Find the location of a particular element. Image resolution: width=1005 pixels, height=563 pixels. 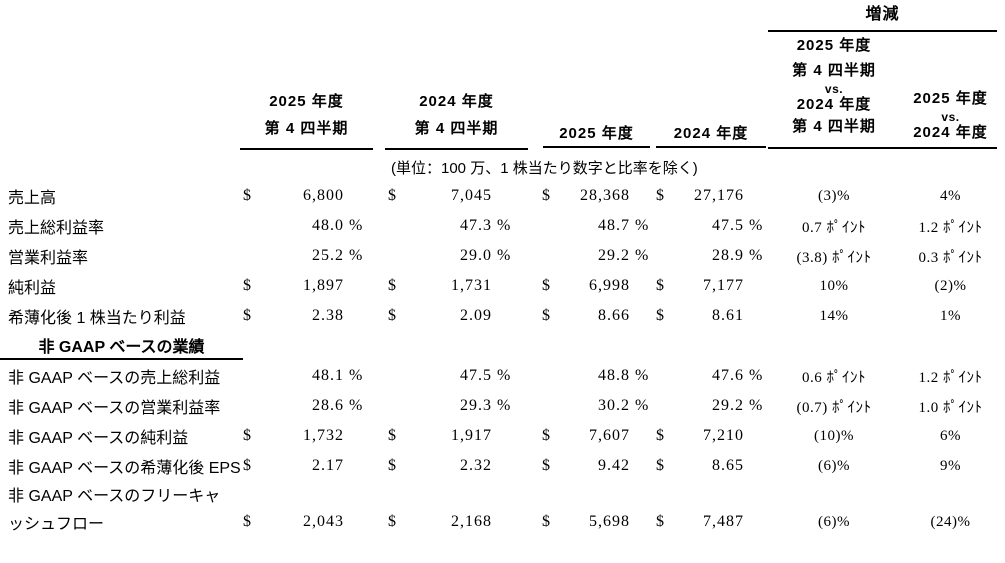

column-header-fy2024: 2024 年度 is located at coordinates (711, 134).